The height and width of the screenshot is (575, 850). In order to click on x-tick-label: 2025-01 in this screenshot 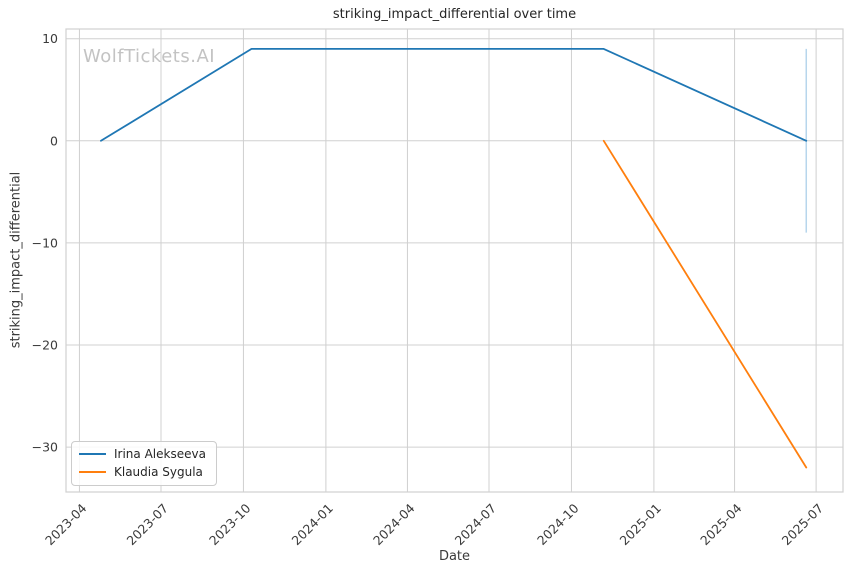, I will do `click(640, 525)`.